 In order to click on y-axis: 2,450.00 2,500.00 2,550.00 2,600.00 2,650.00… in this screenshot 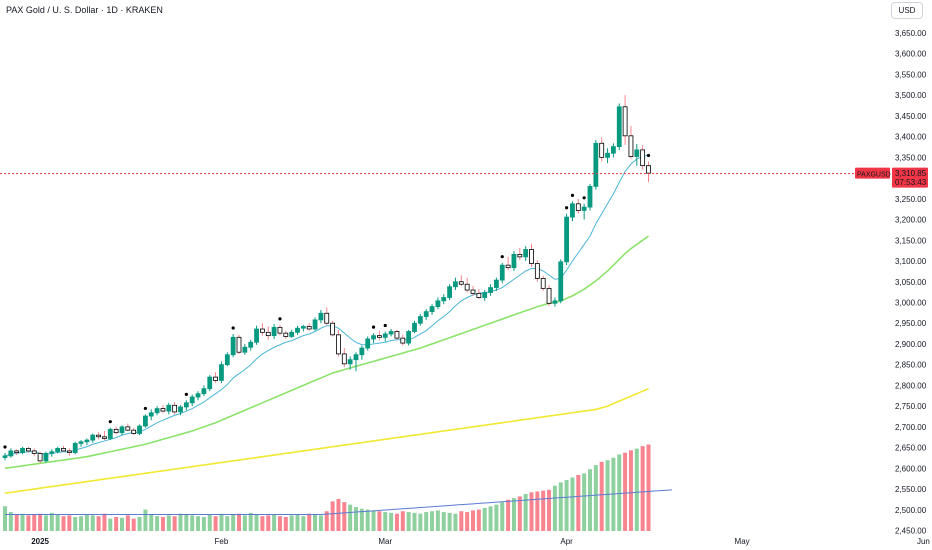, I will do `click(911, 282)`.